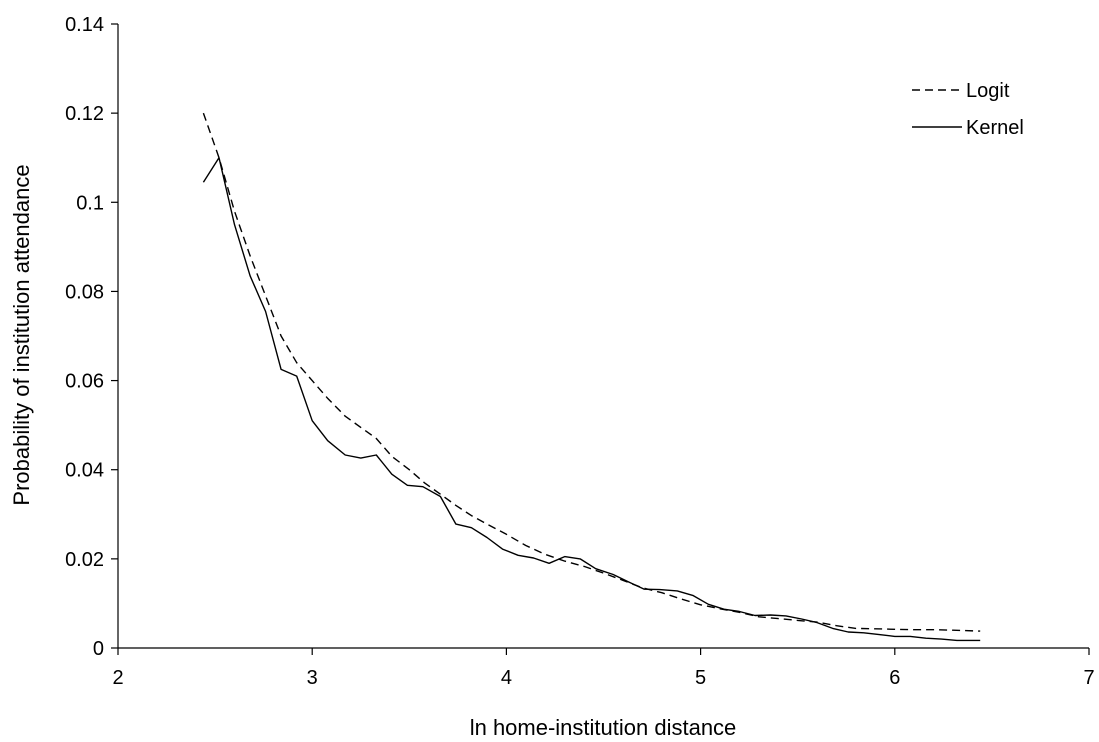 The height and width of the screenshot is (742, 1099). What do you see at coordinates (312, 678) in the screenshot?
I see `x-tick-label: 3` at bounding box center [312, 678].